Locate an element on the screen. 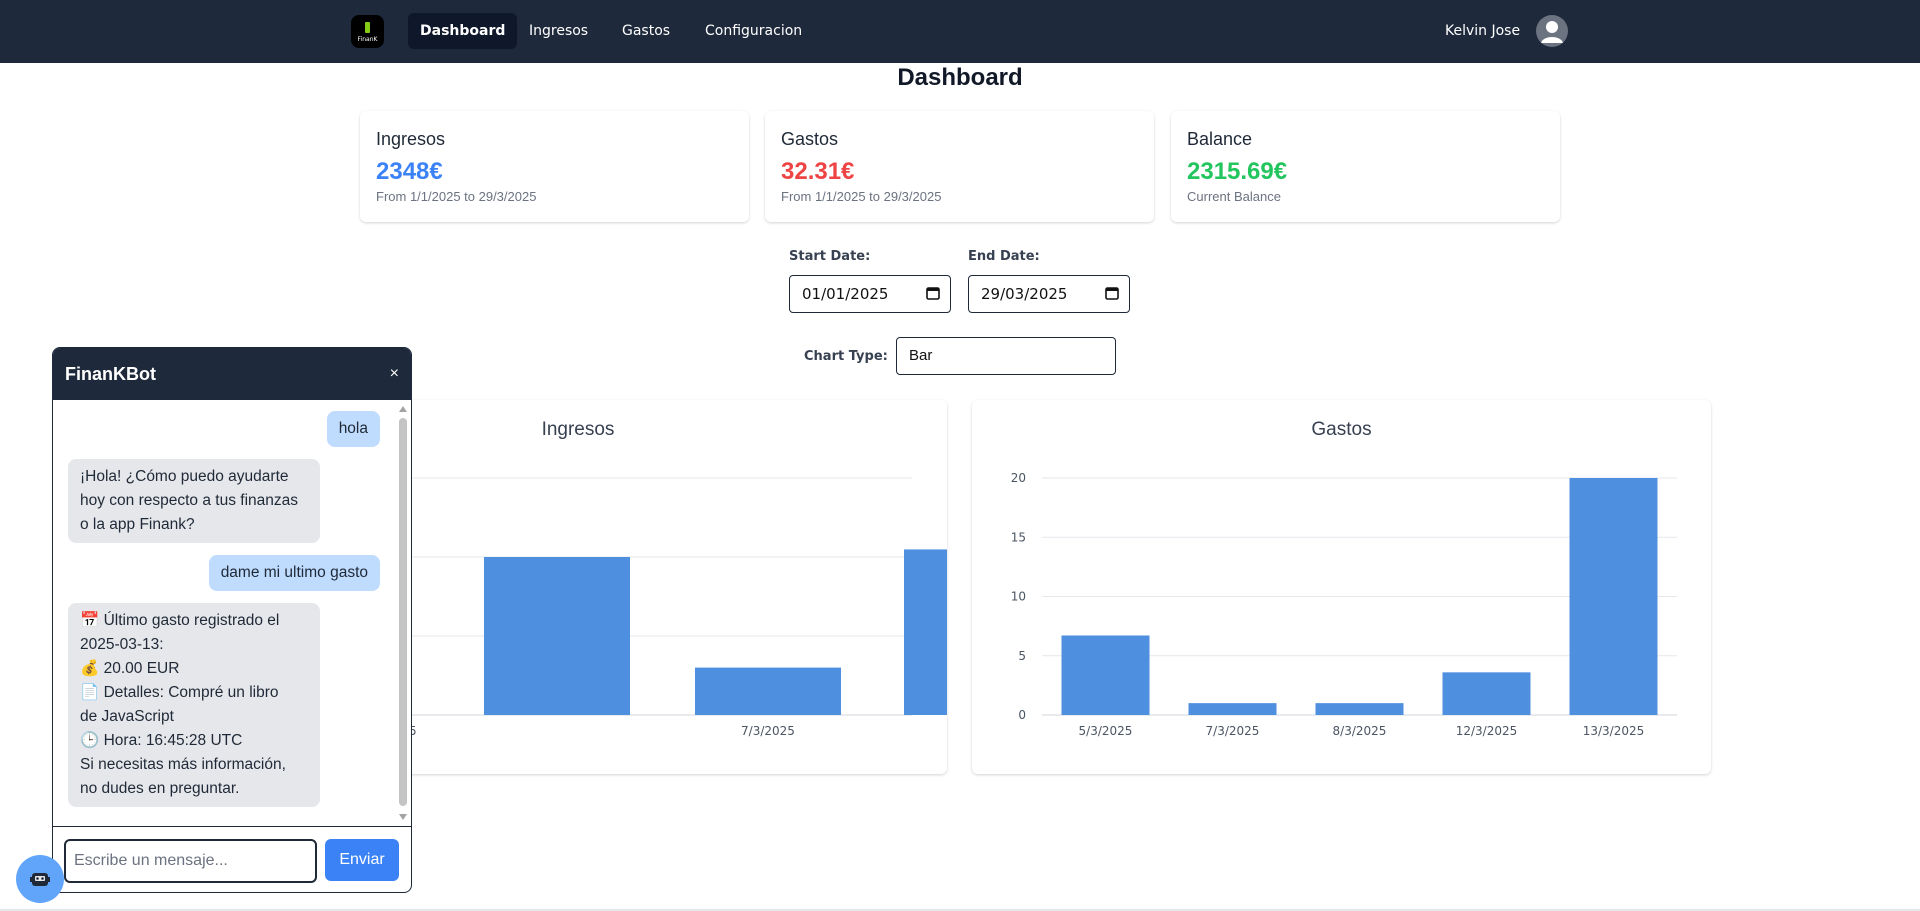  chat-message-input is located at coordinates (190, 861).